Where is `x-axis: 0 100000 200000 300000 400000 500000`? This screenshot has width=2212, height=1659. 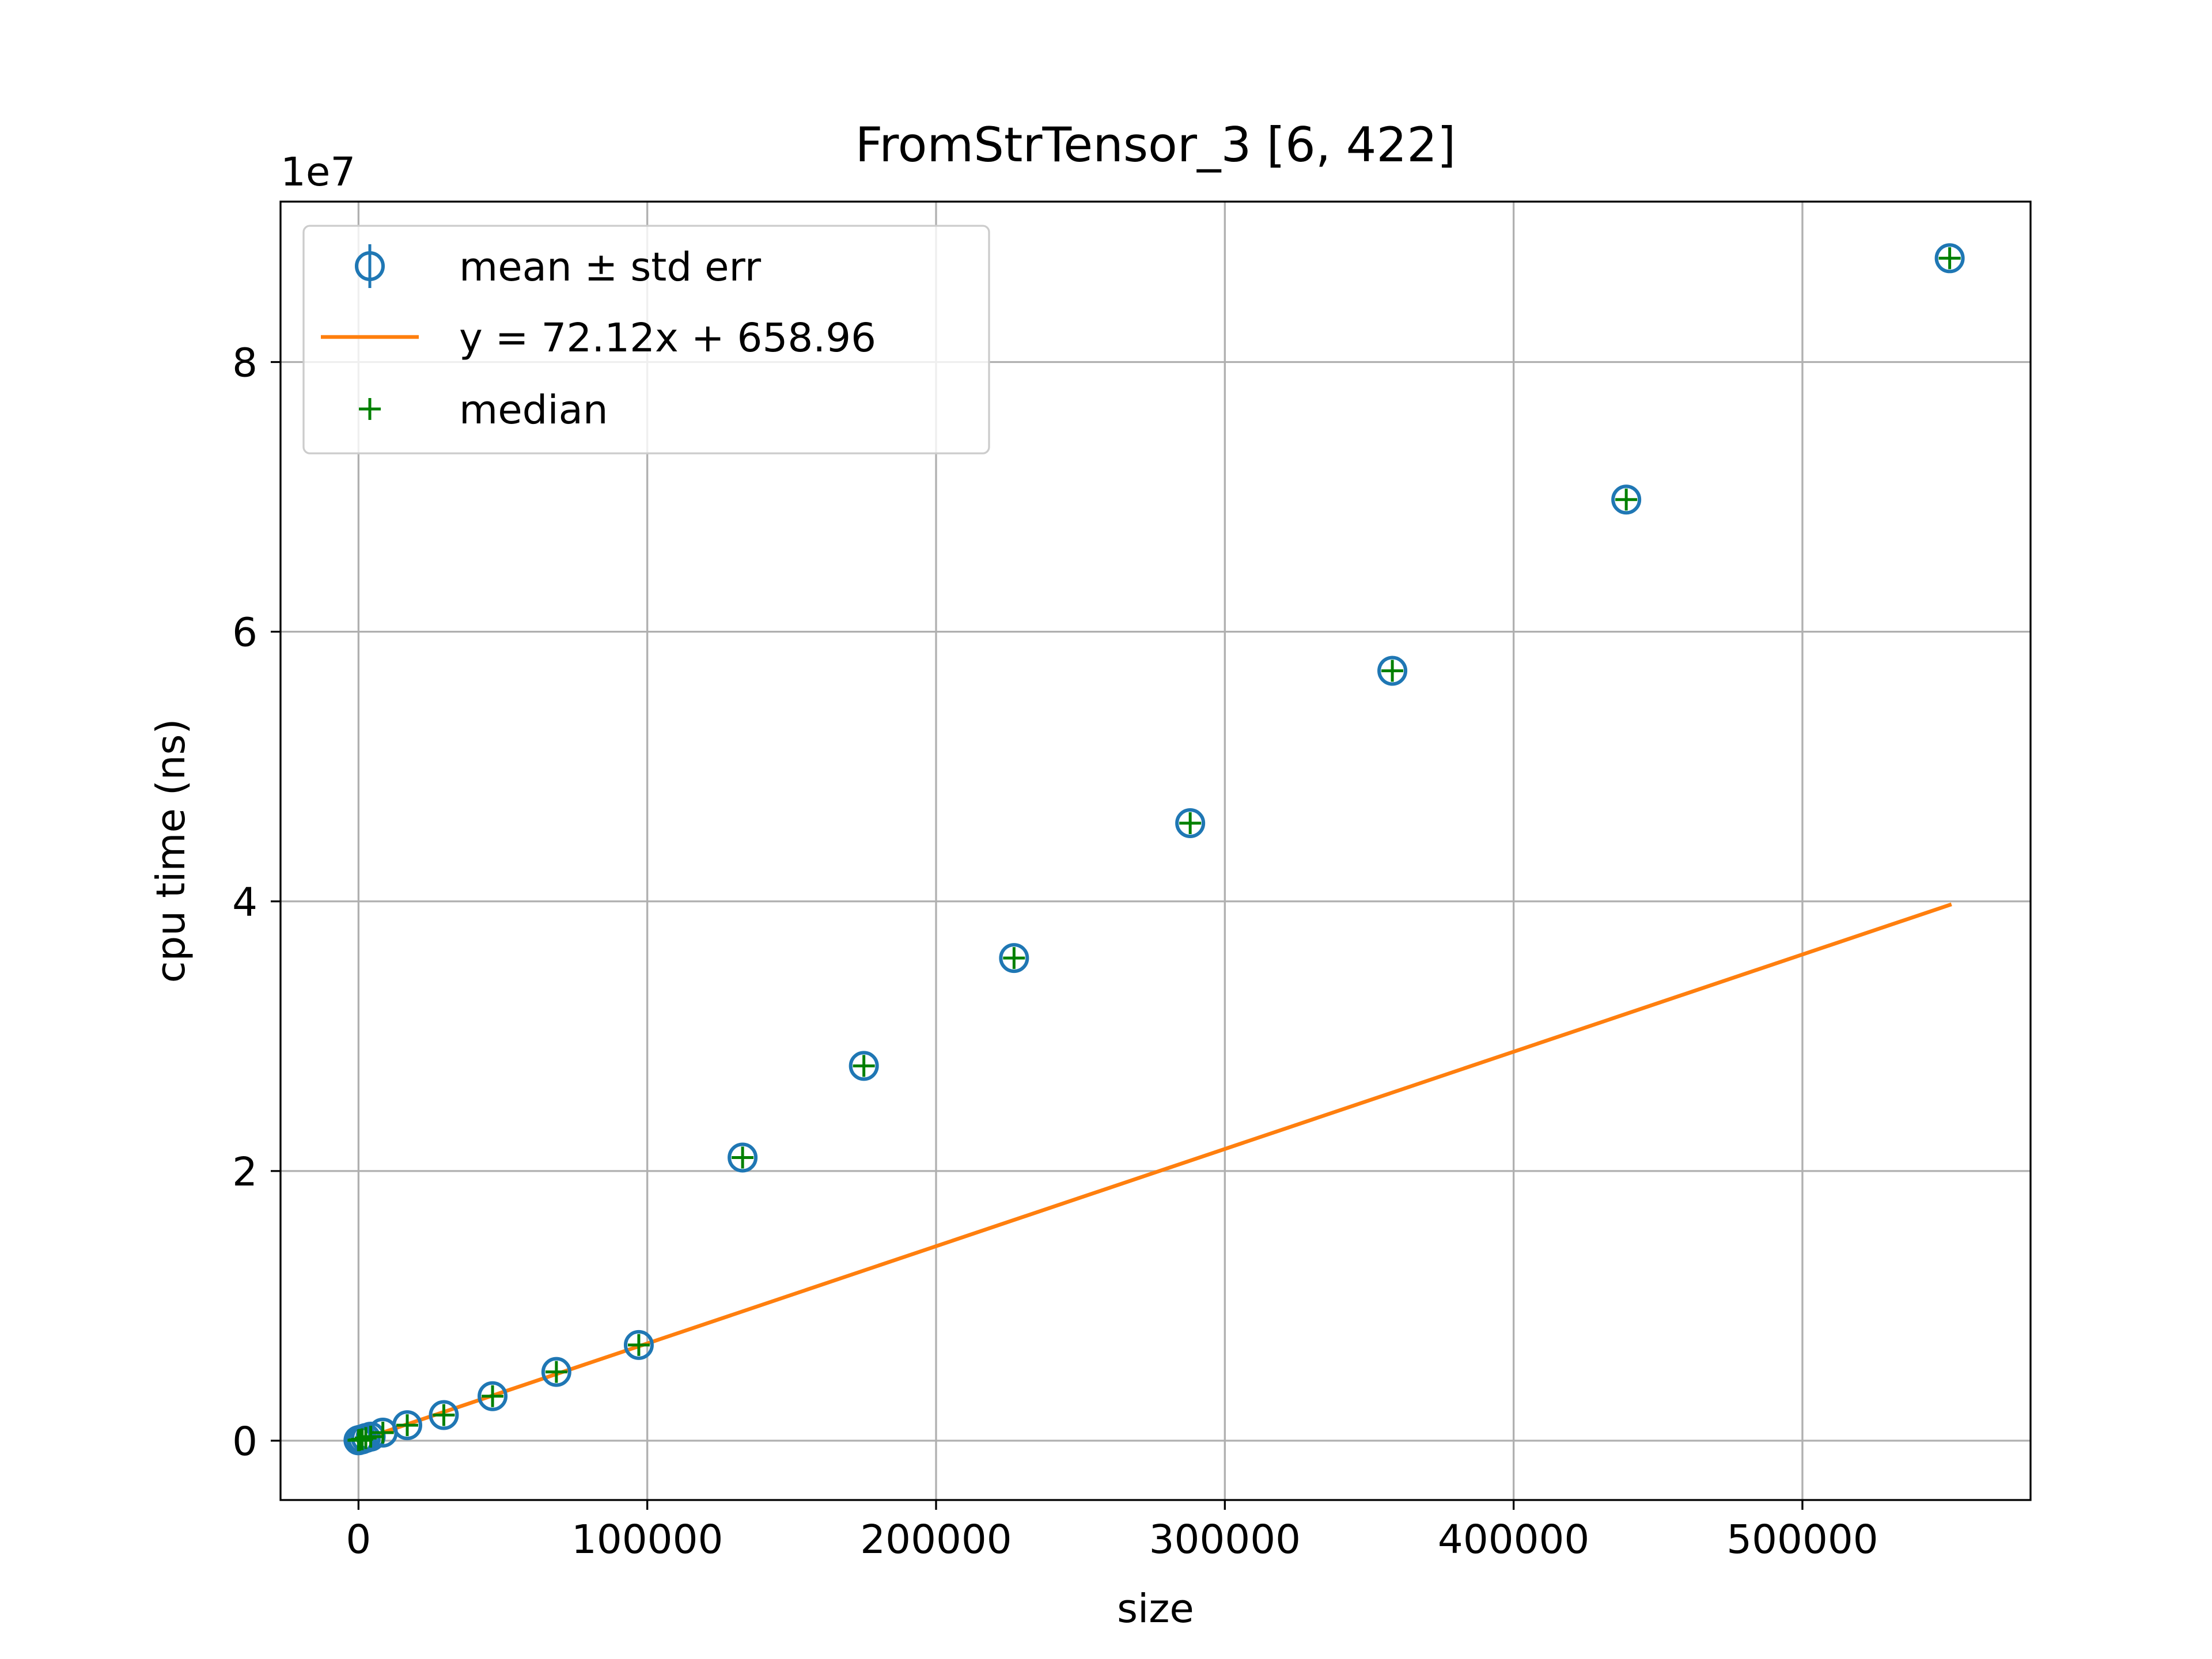
x-axis: 0 100000 200000 300000 400000 500000 is located at coordinates (1112, 1531).